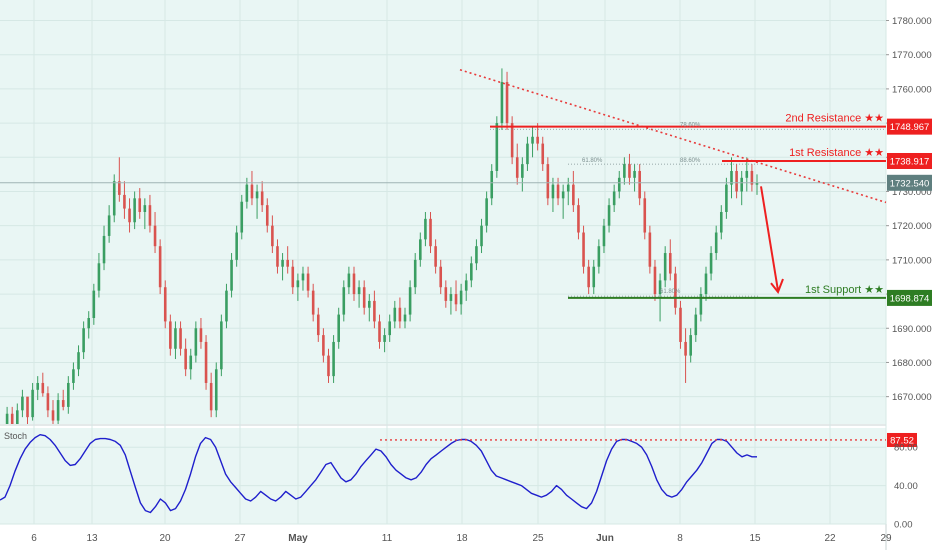  What do you see at coordinates (844, 290) in the screenshot?
I see `level-label: 1st Support ★★` at bounding box center [844, 290].